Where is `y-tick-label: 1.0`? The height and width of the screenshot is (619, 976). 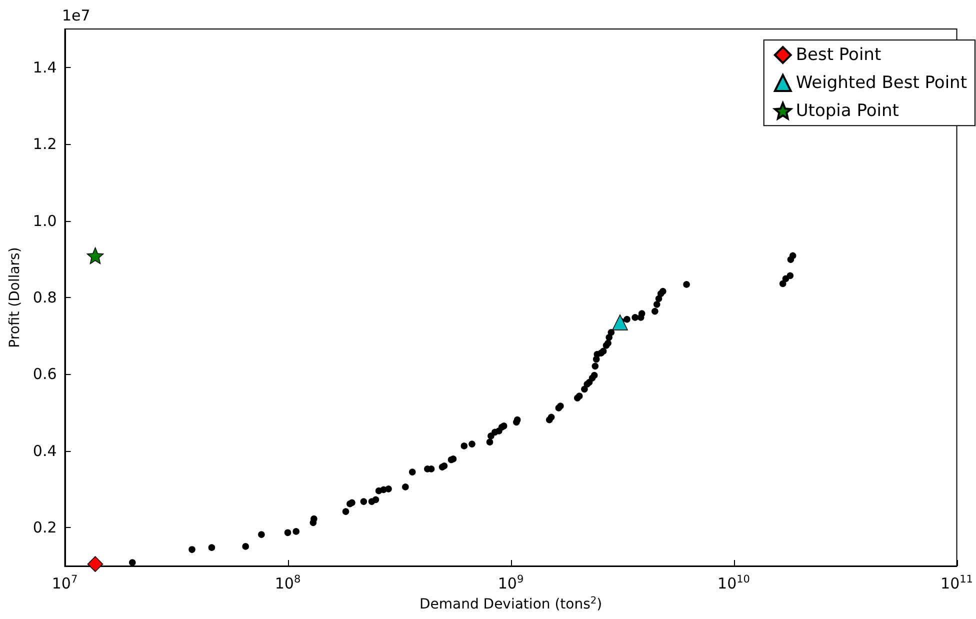 y-tick-label: 1.0 is located at coordinates (44, 221).